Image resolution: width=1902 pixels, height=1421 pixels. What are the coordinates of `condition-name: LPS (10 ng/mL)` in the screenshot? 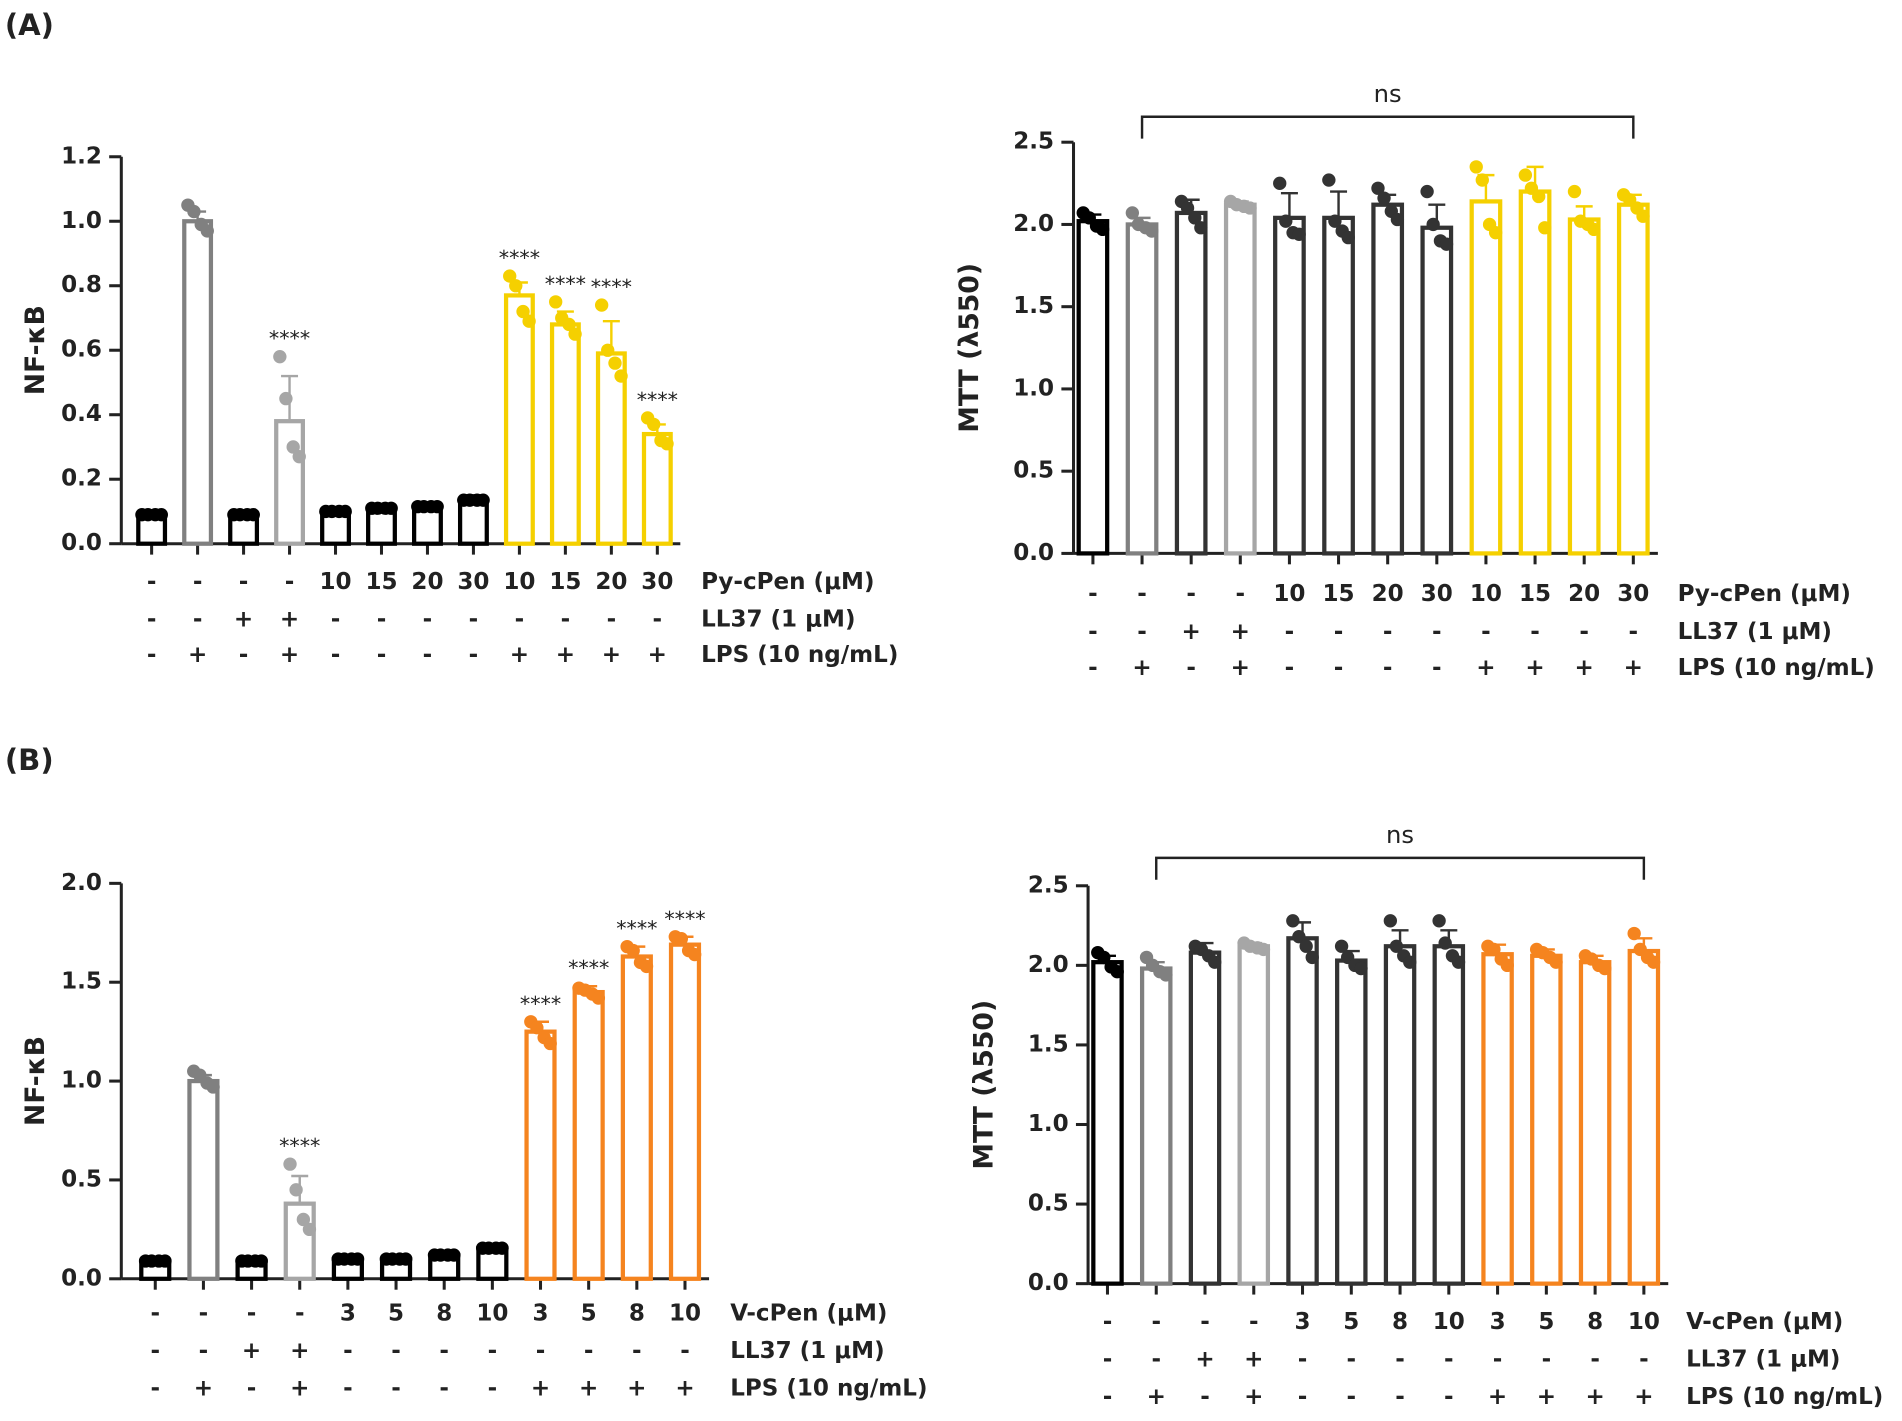 It's located at (828, 1389).